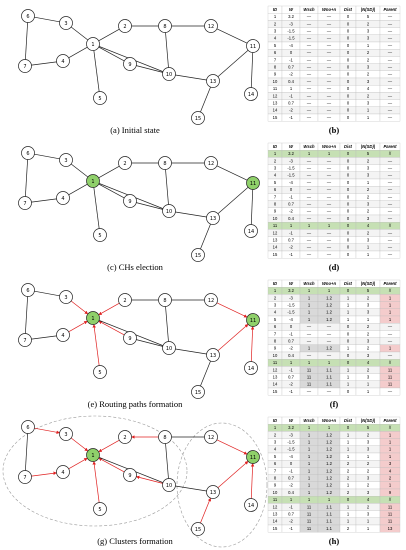 The image size is (406, 550). I want to click on node-label: 12, so click(211, 438).